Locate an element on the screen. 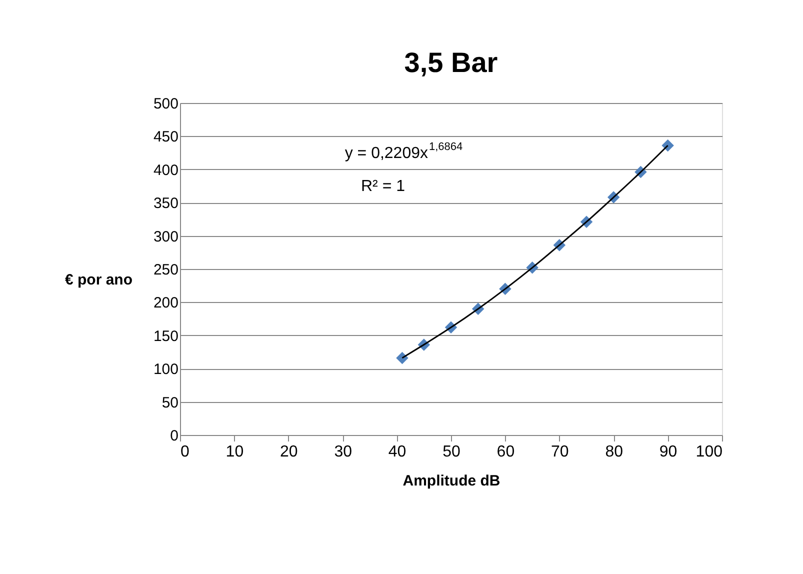 The image size is (803, 574). y-axis-title: € por ano is located at coordinates (98, 280).